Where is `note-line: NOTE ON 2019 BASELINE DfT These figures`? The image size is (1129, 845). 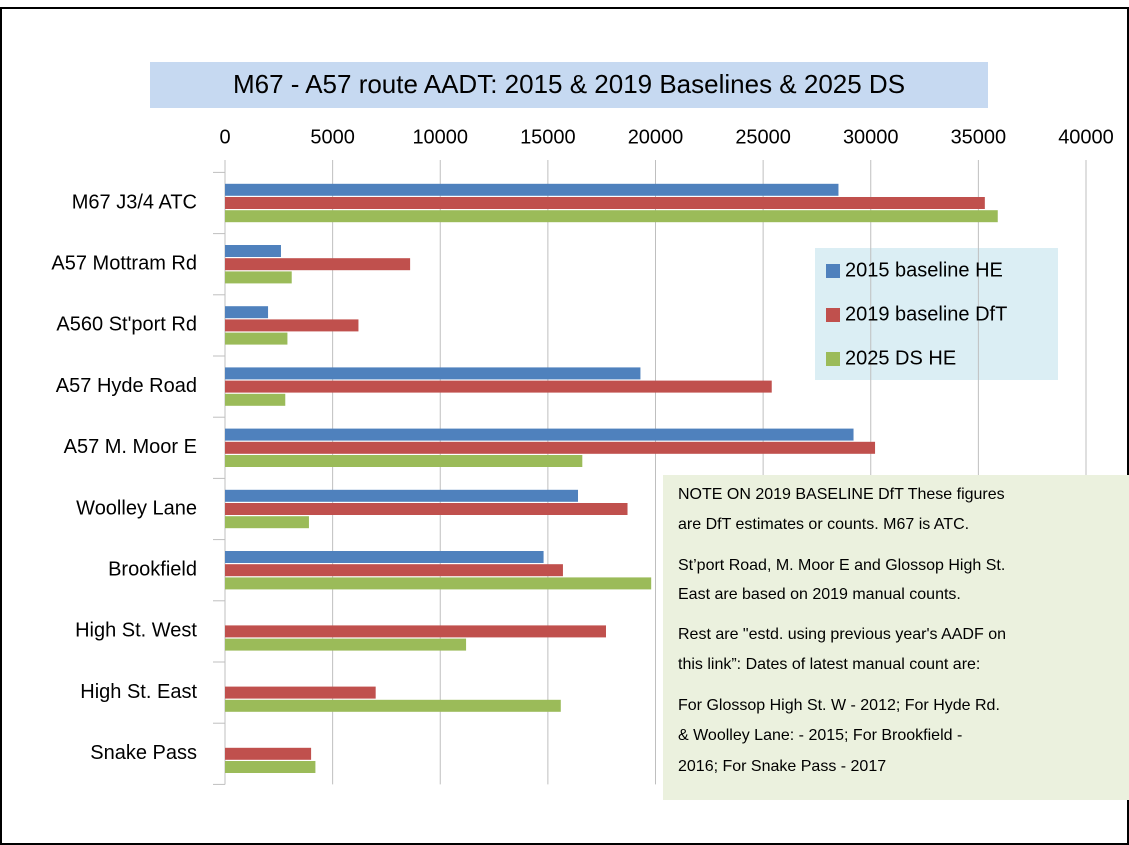
note-line: NOTE ON 2019 BASELINE DfT These figures is located at coordinates (841, 494).